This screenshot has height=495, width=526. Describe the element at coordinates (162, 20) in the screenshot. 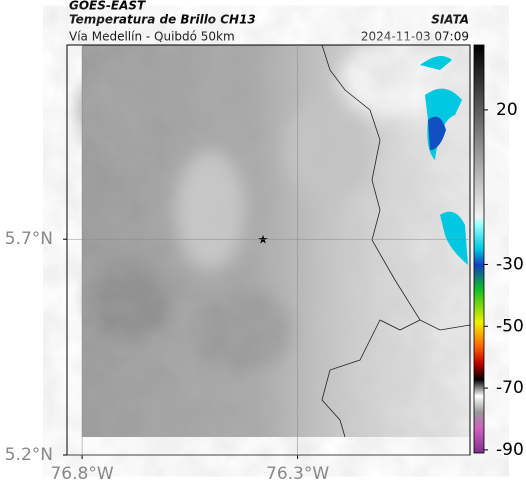

I see `title: Temperatura de Brillo CH13` at that location.